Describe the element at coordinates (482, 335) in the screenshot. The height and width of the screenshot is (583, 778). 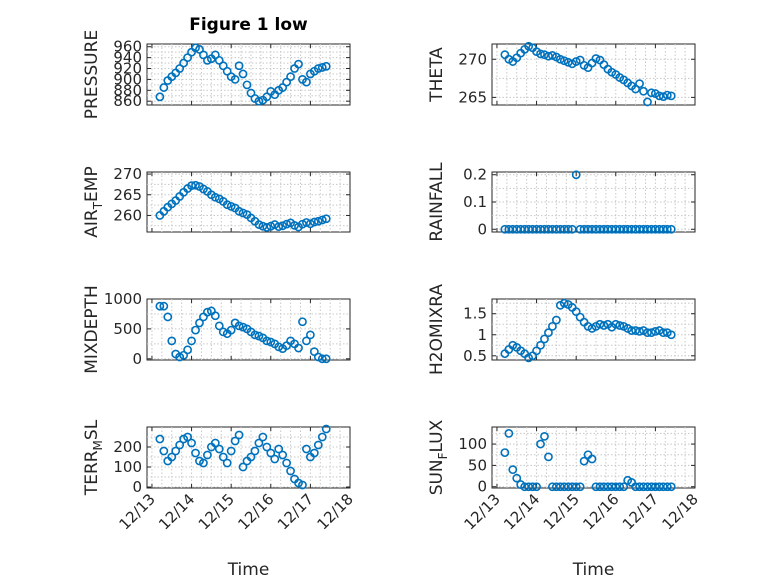
I see `y-tick-label: 1` at that location.